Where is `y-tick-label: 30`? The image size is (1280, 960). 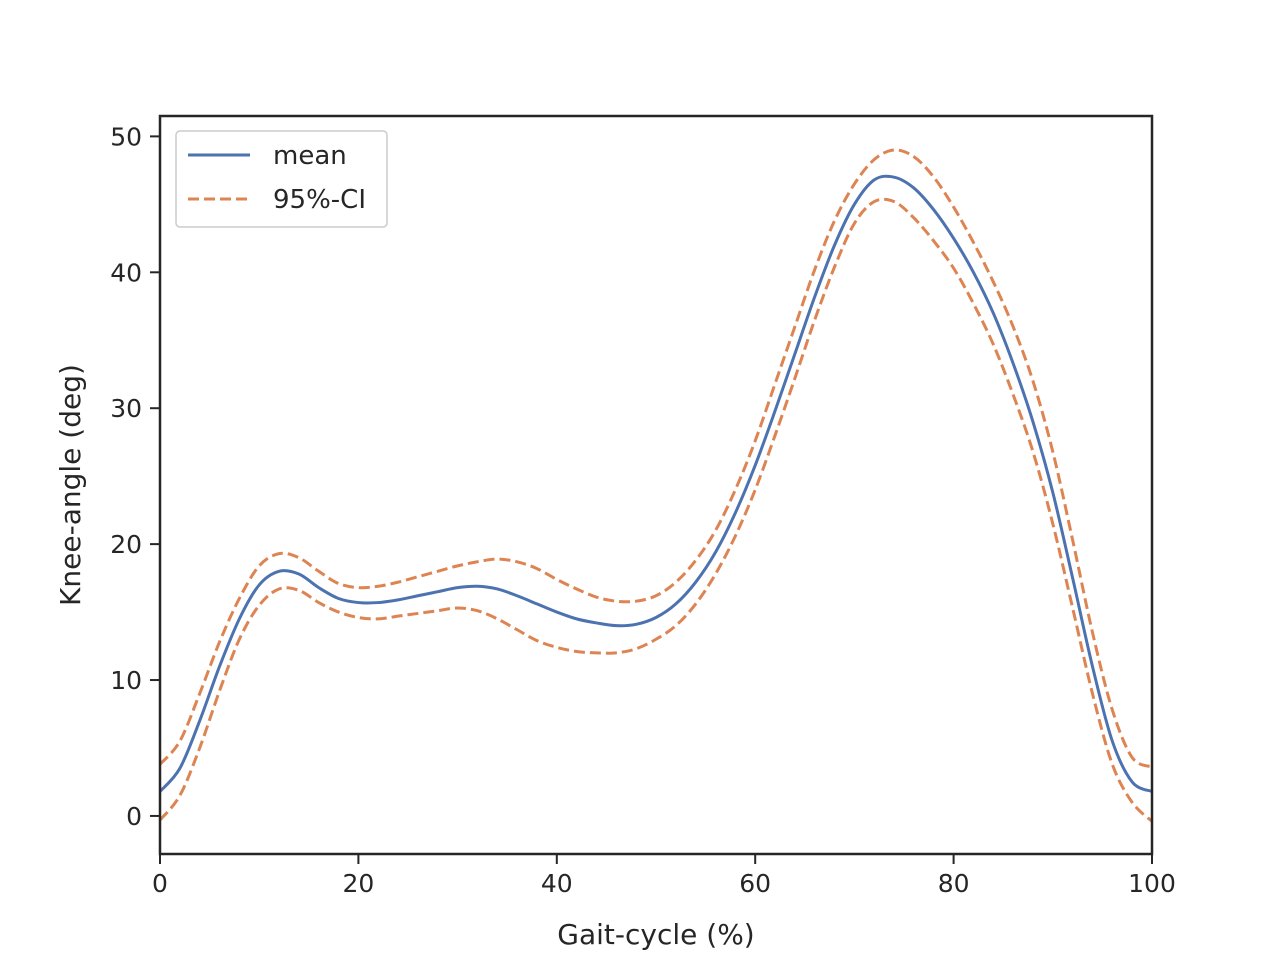 y-tick-label: 30 is located at coordinates (126, 408).